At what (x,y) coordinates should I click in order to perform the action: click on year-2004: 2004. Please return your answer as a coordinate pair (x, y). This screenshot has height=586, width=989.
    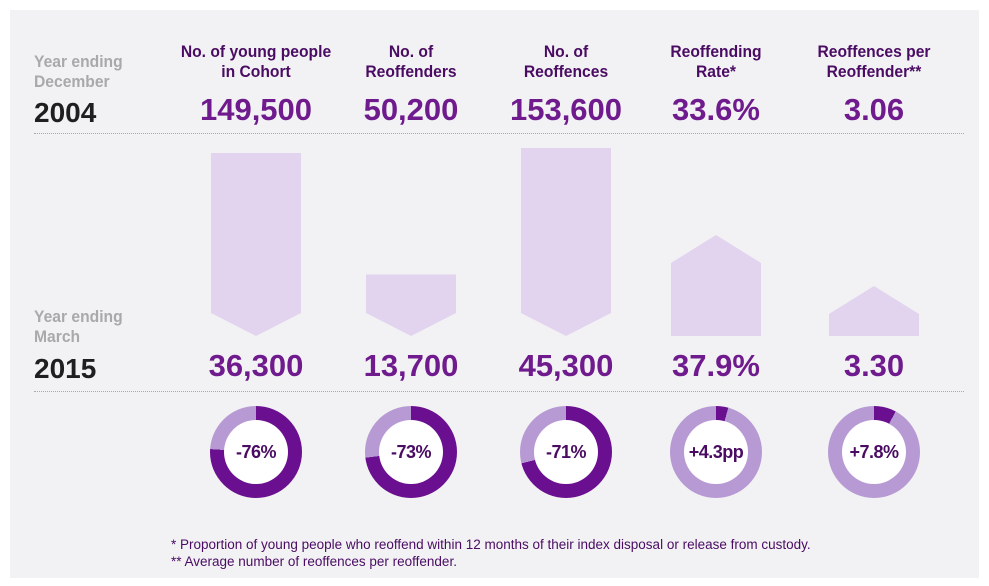
    Looking at the image, I should click on (65, 112).